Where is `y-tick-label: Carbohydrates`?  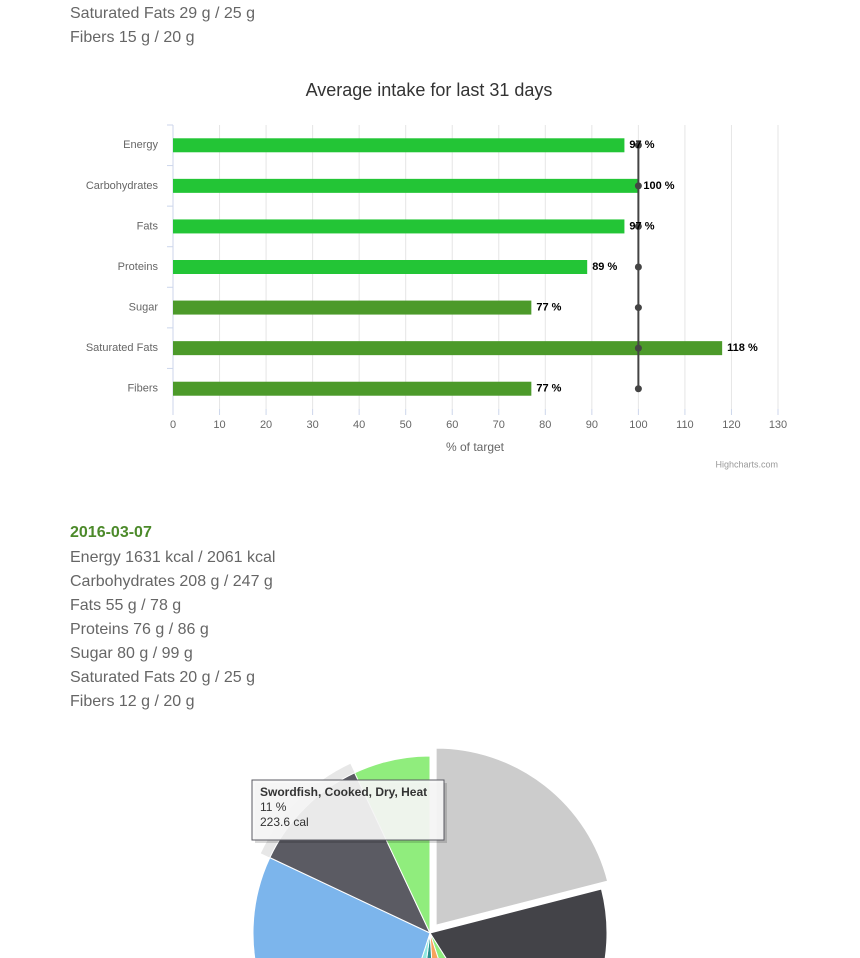
y-tick-label: Carbohydrates is located at coordinates (122, 186).